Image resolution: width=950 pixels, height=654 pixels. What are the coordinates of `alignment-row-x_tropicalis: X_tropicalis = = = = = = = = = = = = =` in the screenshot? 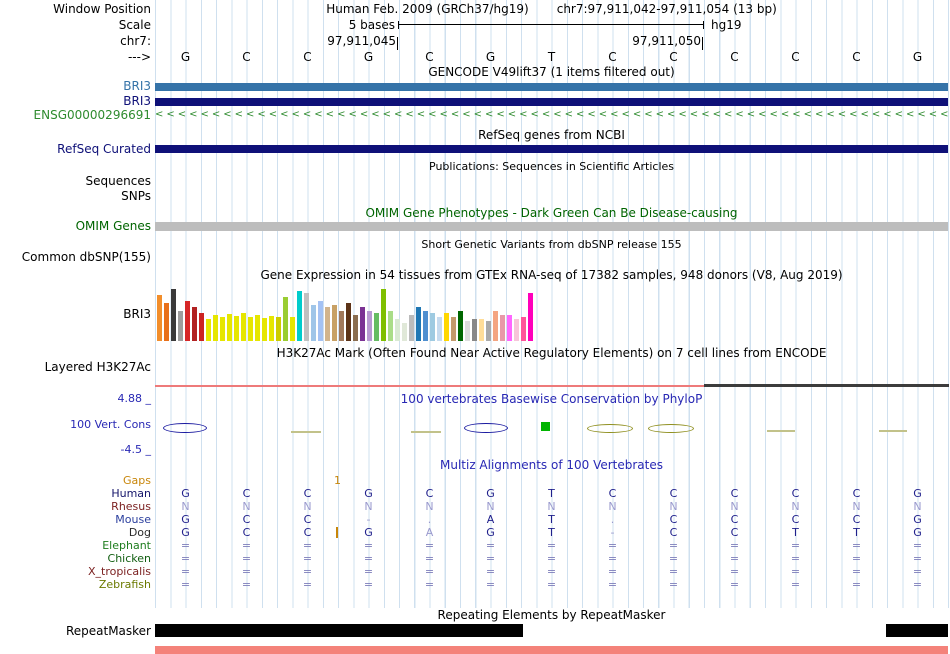 It's located at (475, 571).